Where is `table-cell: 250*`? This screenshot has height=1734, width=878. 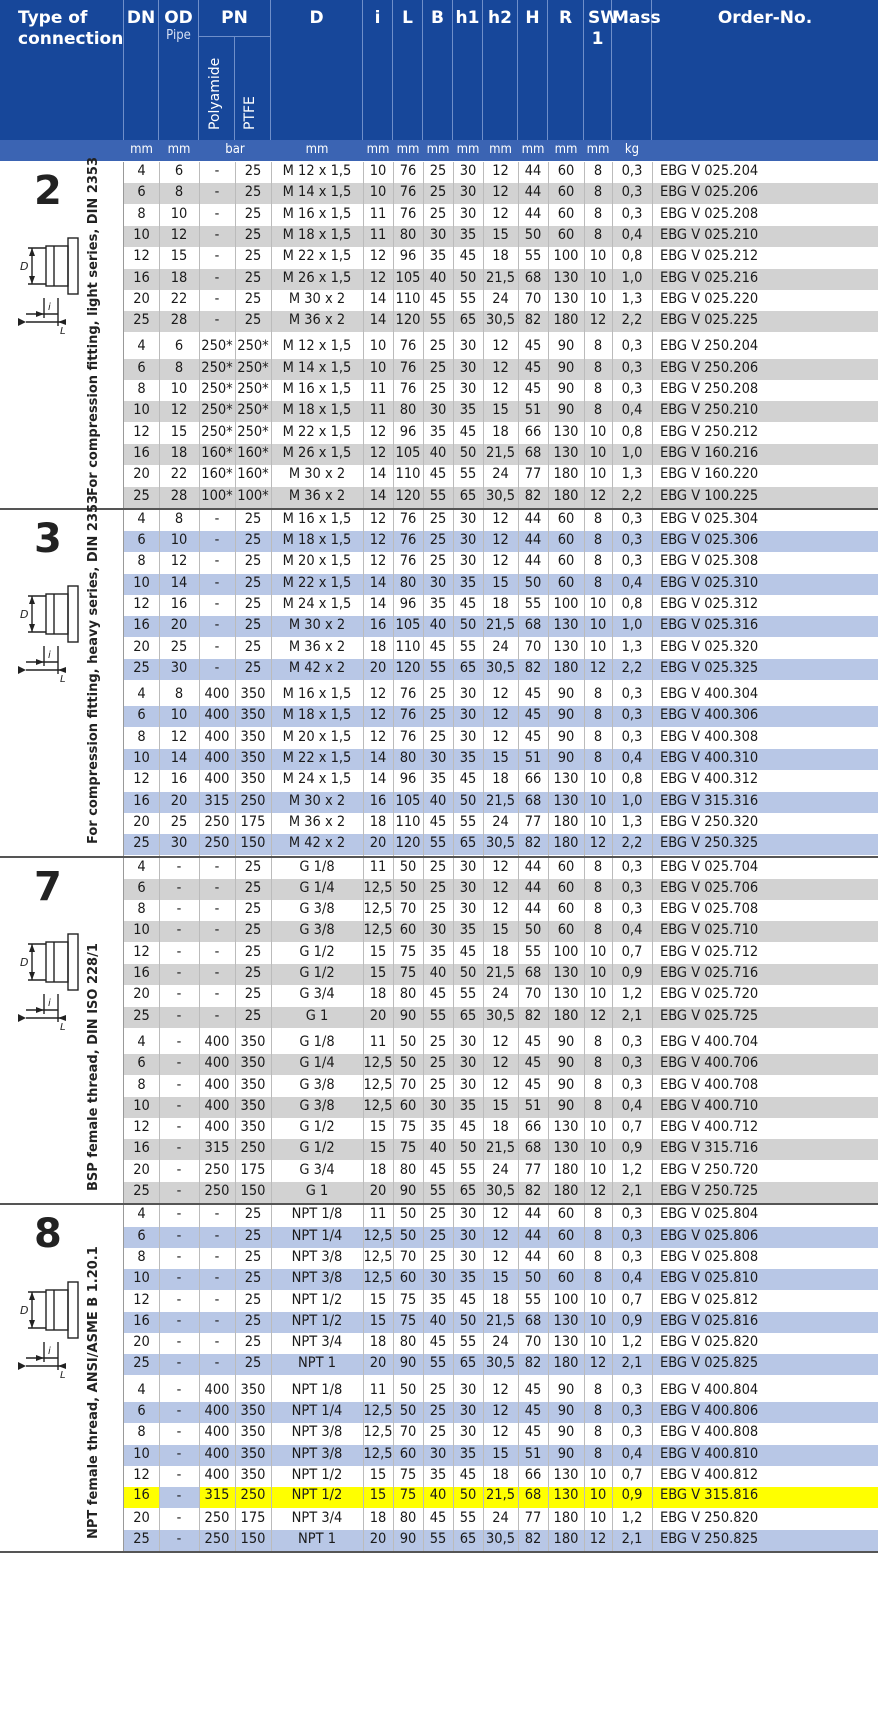
table-cell: 250* is located at coordinates (253, 346).